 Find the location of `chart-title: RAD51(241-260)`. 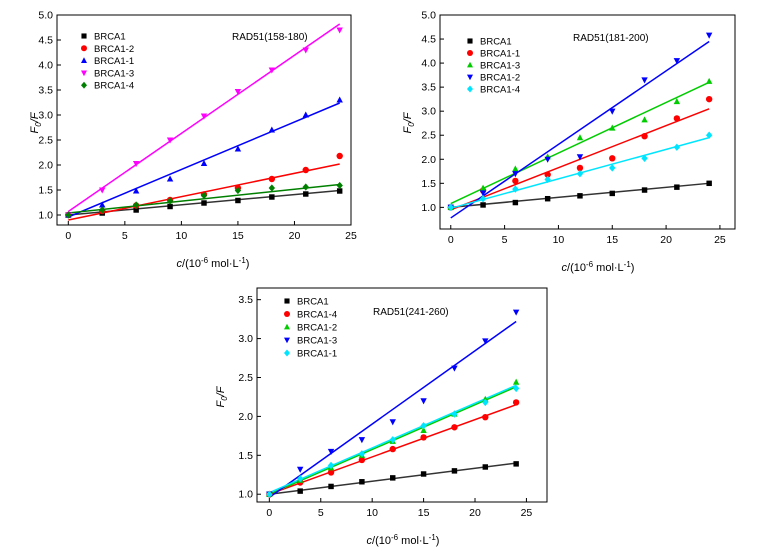

chart-title: RAD51(241-260) is located at coordinates (411, 312).